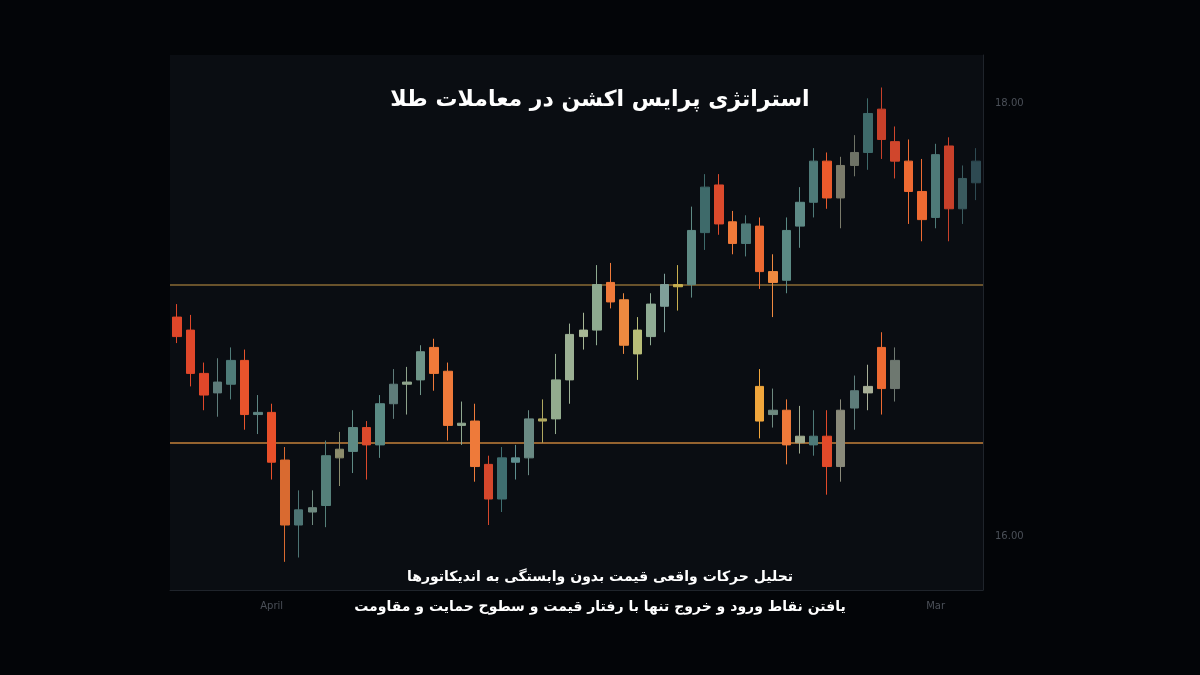 This screenshot has height=675, width=1200. I want to click on y-tick-label: 18.00, so click(1009, 103).